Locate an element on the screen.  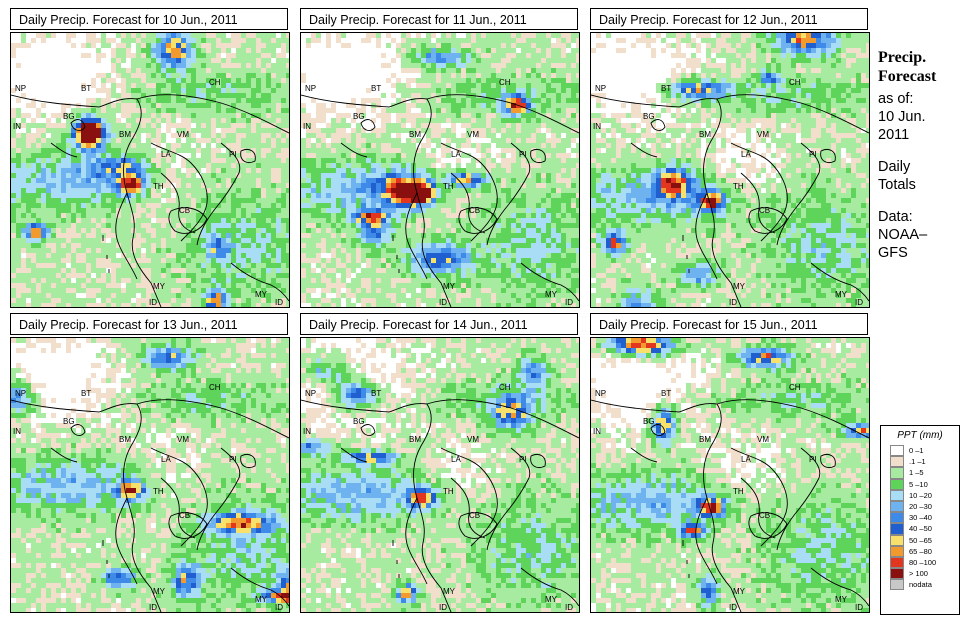
legend-label: 20 –30 is located at coordinates (920, 506).